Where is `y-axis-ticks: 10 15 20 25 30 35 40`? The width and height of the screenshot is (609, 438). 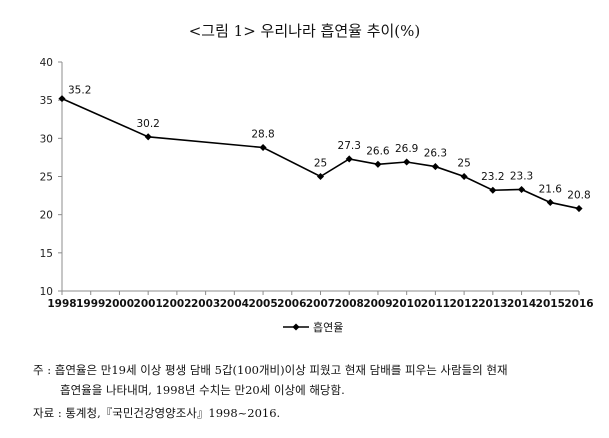
y-axis-ticks: 10 15 20 25 30 35 40 is located at coordinates (51, 177).